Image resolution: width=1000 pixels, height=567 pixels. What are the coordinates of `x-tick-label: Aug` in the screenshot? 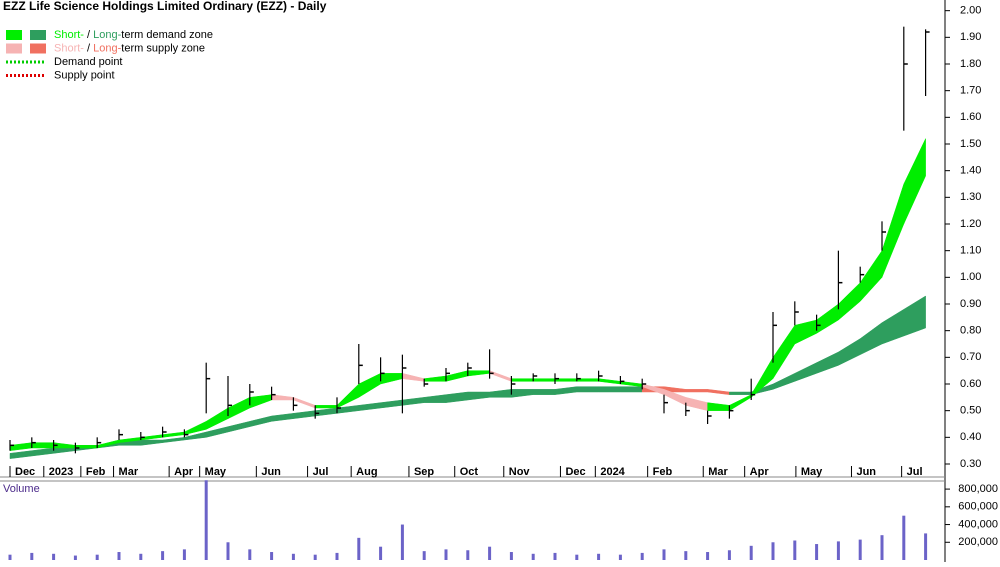 It's located at (366, 472).